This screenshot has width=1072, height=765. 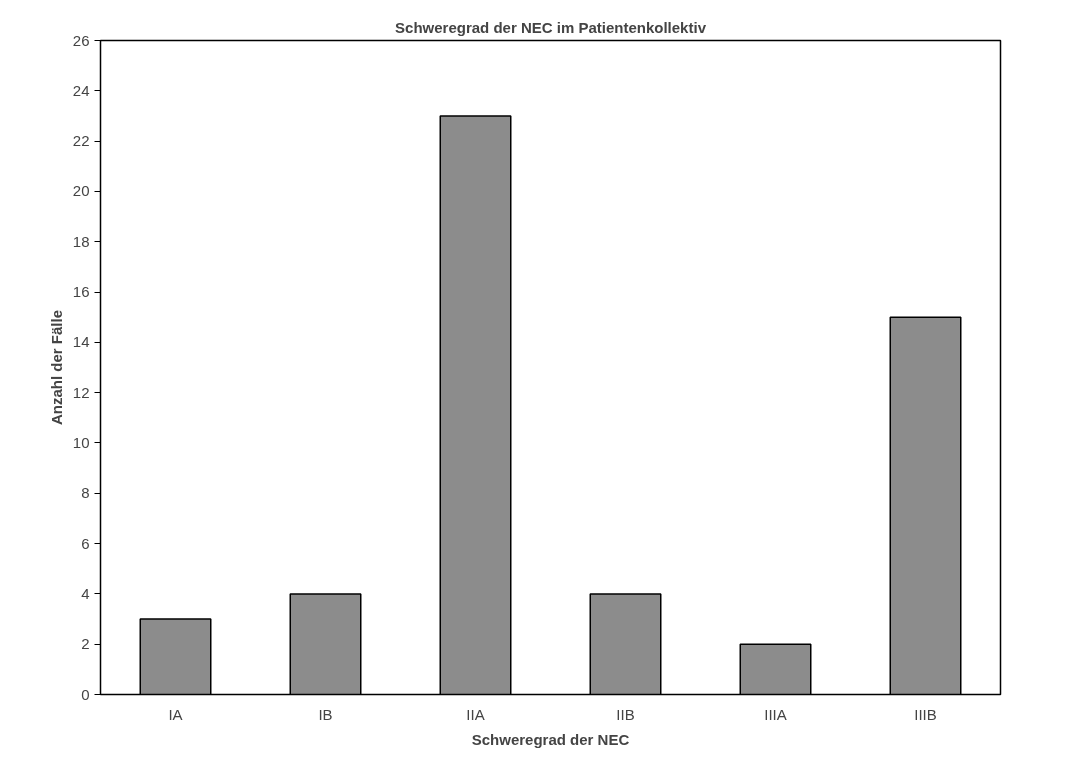 What do you see at coordinates (81, 292) in the screenshot?
I see `y-tick-label: 16` at bounding box center [81, 292].